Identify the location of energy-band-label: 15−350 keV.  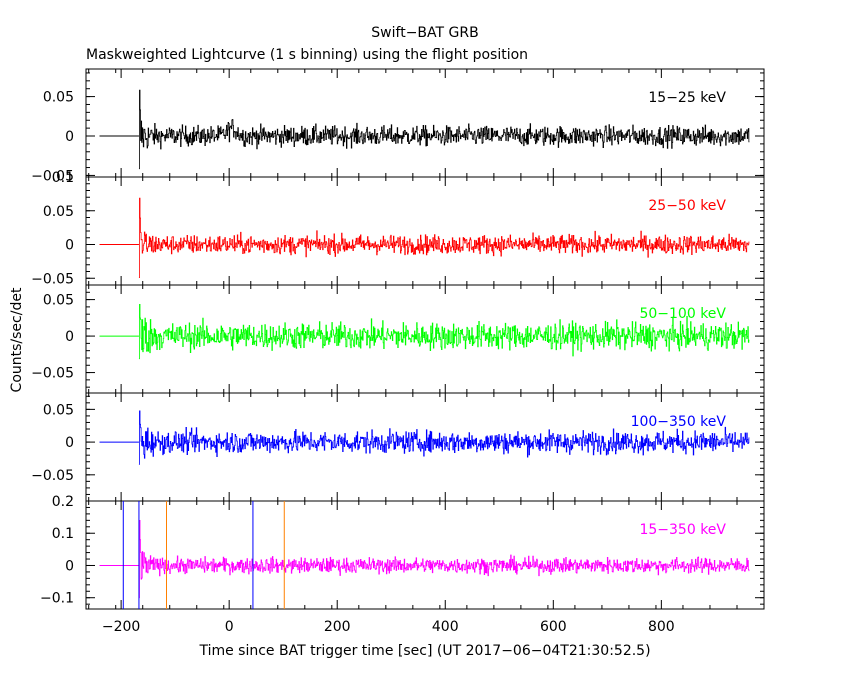
(682, 530).